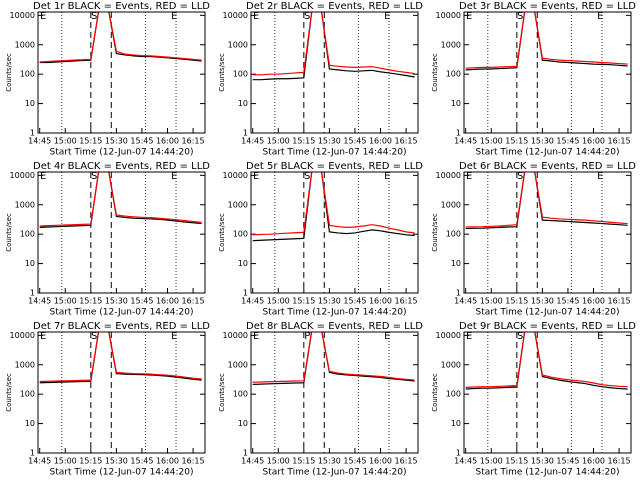 Image resolution: width=640 pixels, height=480 pixels. I want to click on chart-title: Det 1r BLACK = Events, RED = LLD, so click(121, 6).